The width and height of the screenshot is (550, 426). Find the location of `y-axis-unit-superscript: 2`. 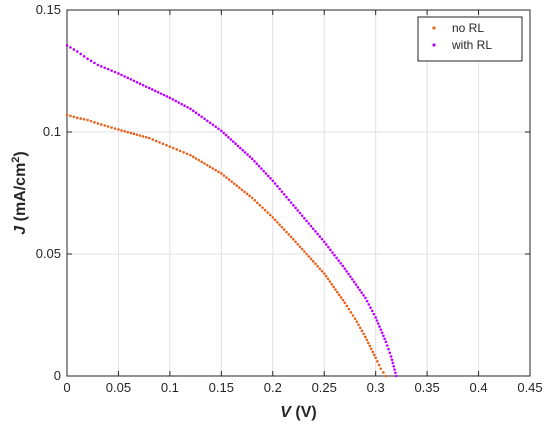

y-axis-unit-superscript: 2 is located at coordinates (16, 160).